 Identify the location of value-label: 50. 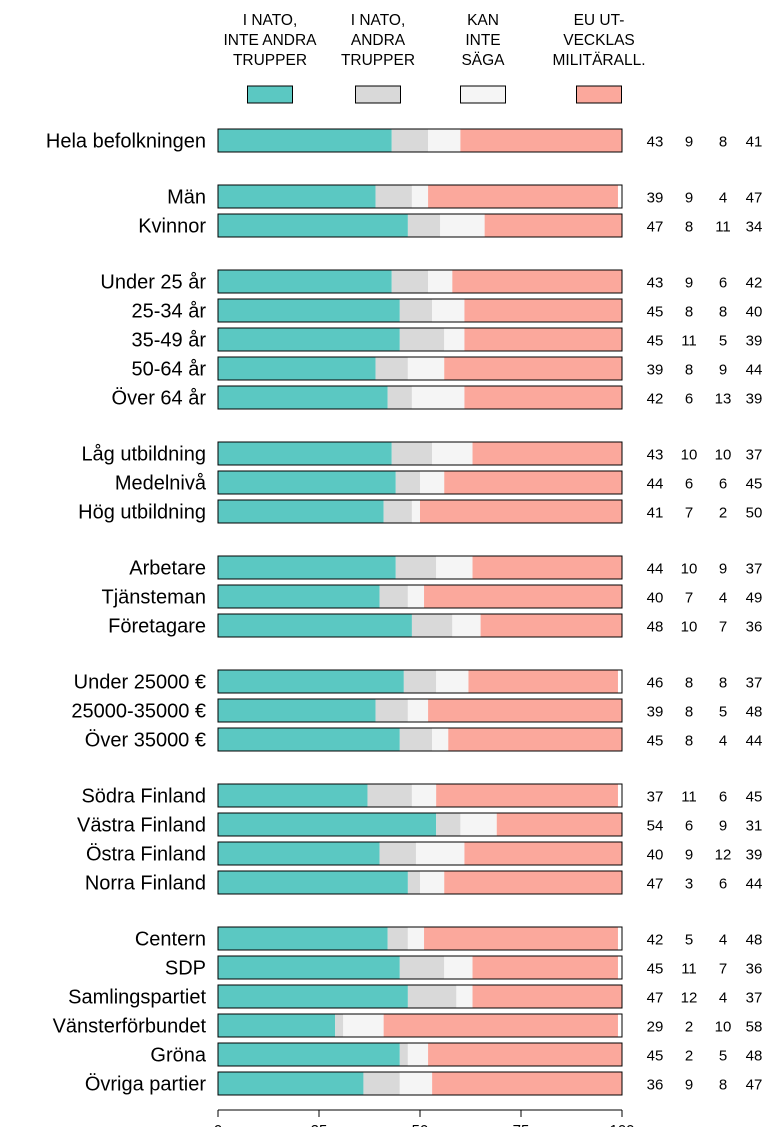
(754, 513).